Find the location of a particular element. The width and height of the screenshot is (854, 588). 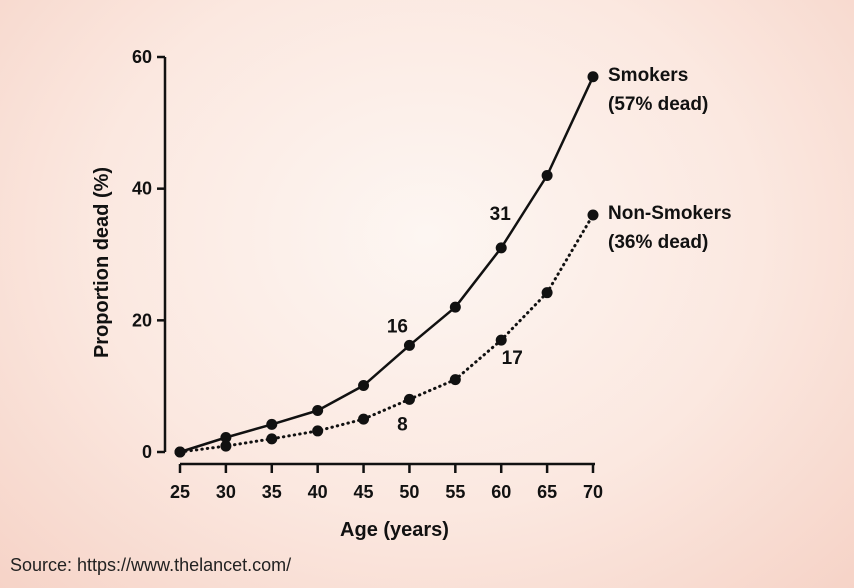

legend-note: (36% dead) is located at coordinates (658, 242).